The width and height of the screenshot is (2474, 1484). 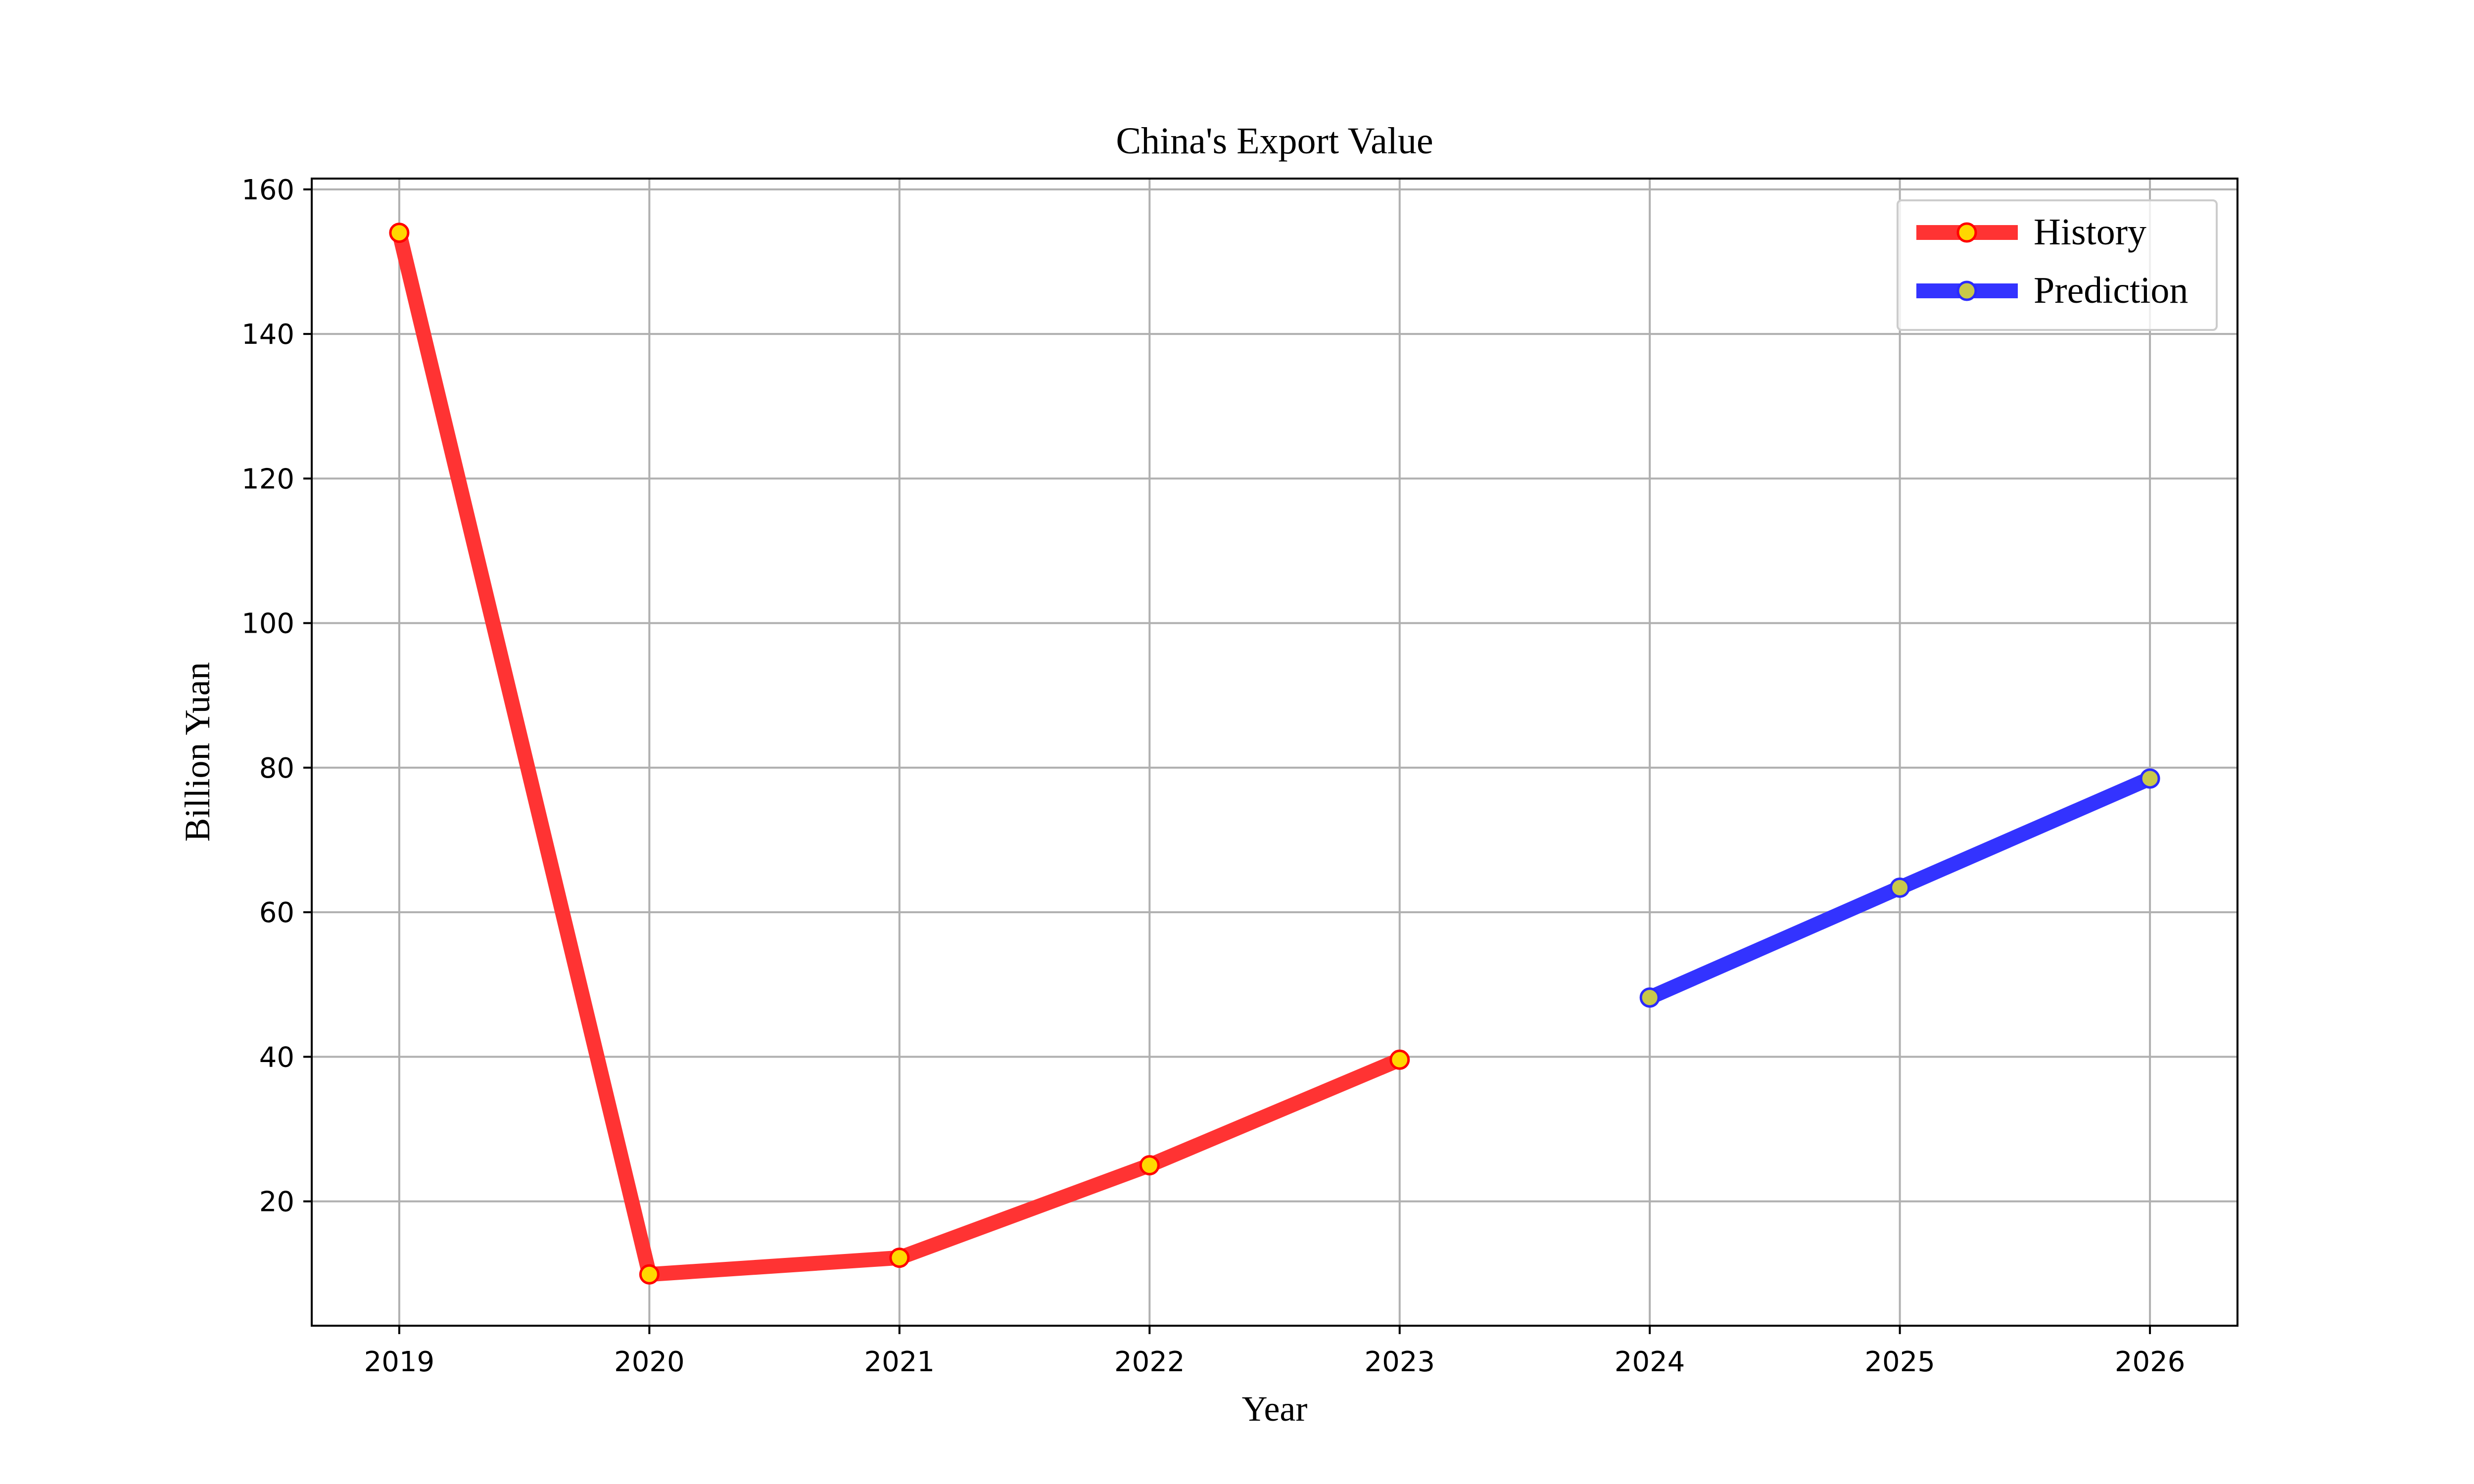 I want to click on x-tick-label: 2025, so click(x=1900, y=1362).